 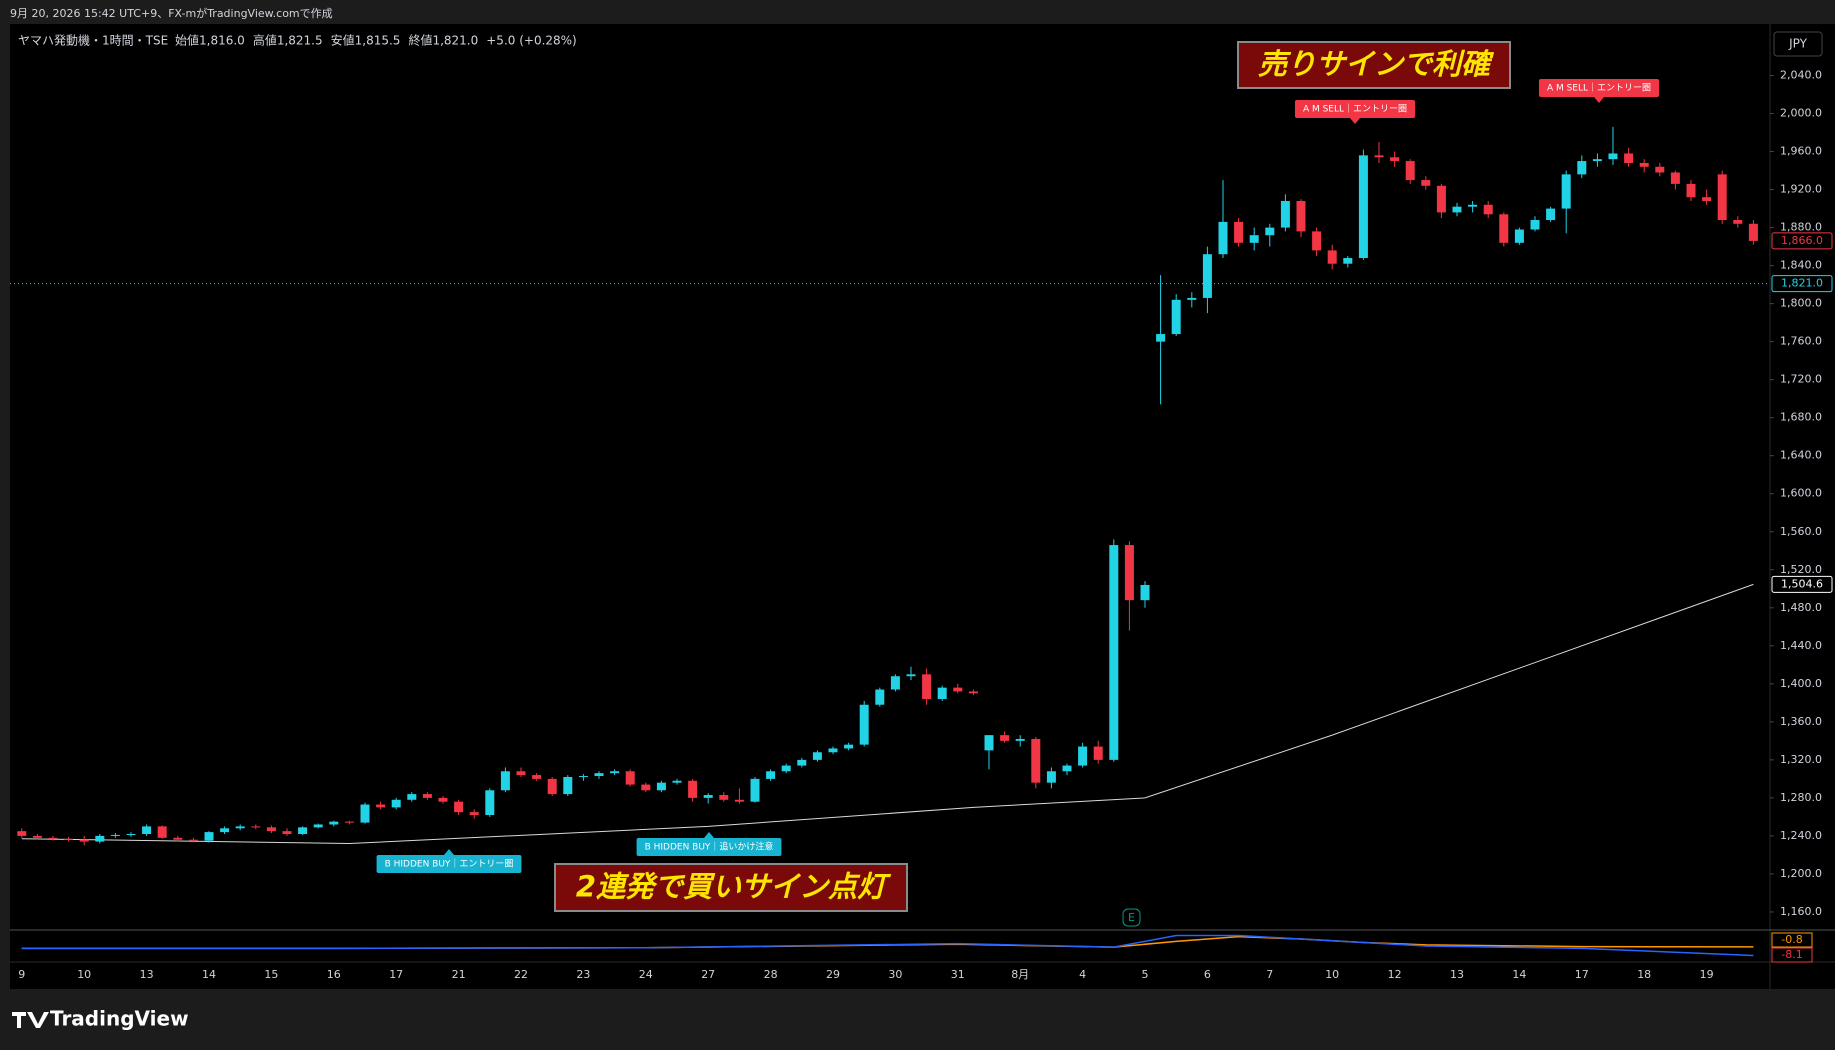 I want to click on annotation-text: 売りサインで利確, so click(x=1376, y=64).